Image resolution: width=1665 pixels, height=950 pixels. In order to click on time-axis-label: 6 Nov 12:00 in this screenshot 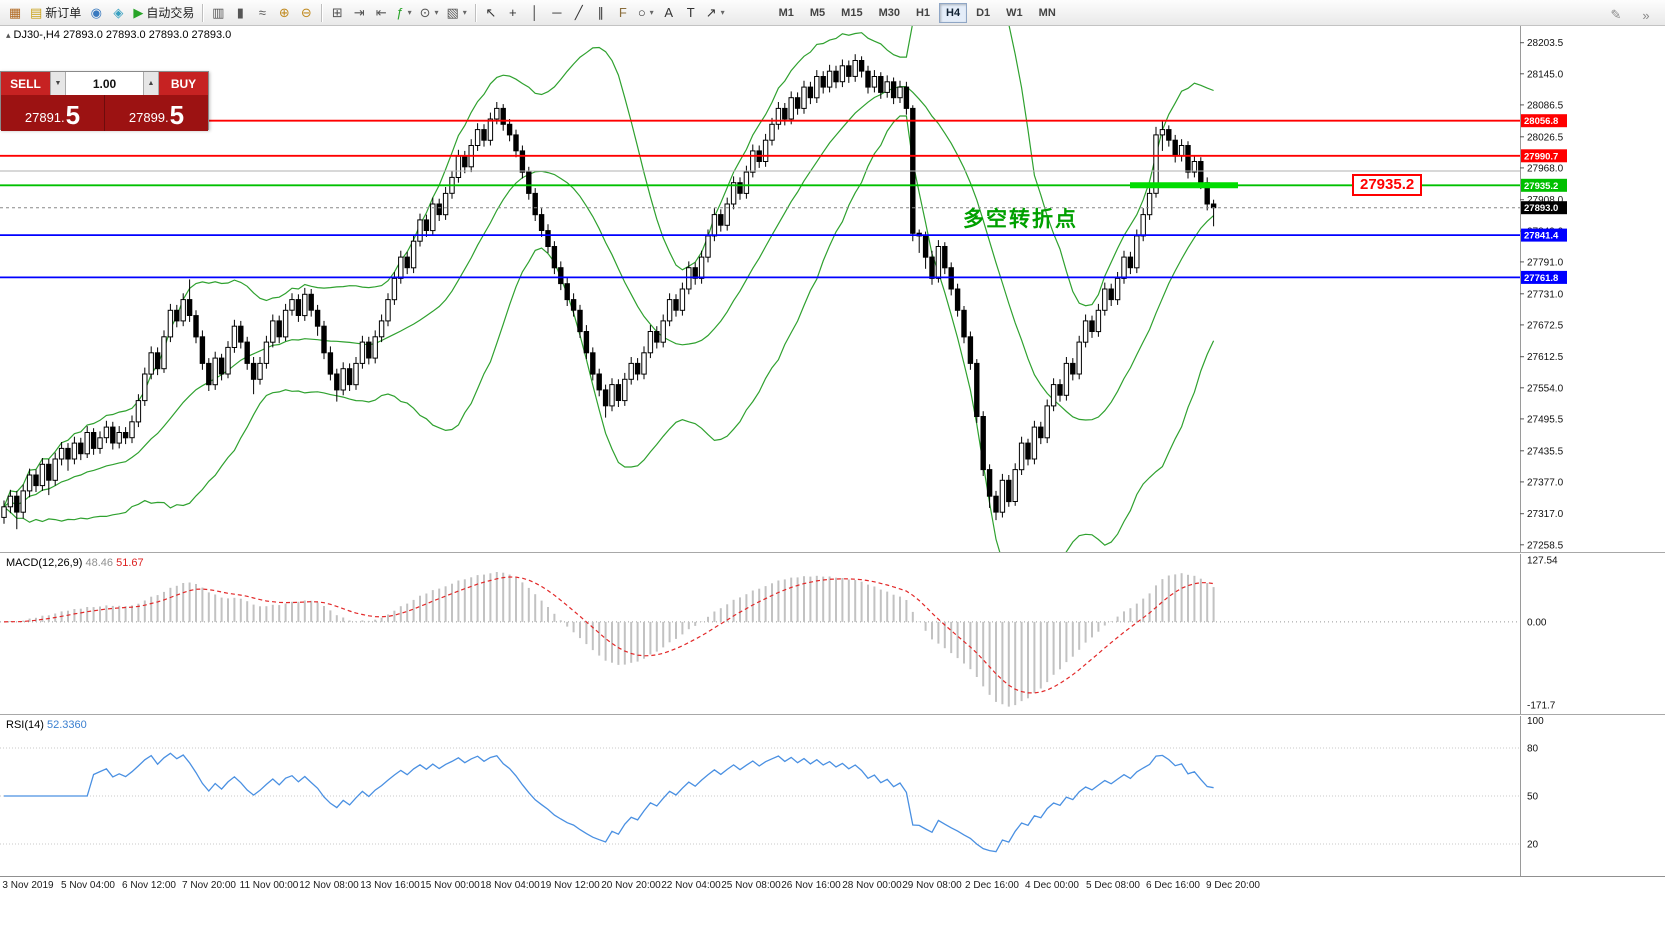, I will do `click(149, 885)`.